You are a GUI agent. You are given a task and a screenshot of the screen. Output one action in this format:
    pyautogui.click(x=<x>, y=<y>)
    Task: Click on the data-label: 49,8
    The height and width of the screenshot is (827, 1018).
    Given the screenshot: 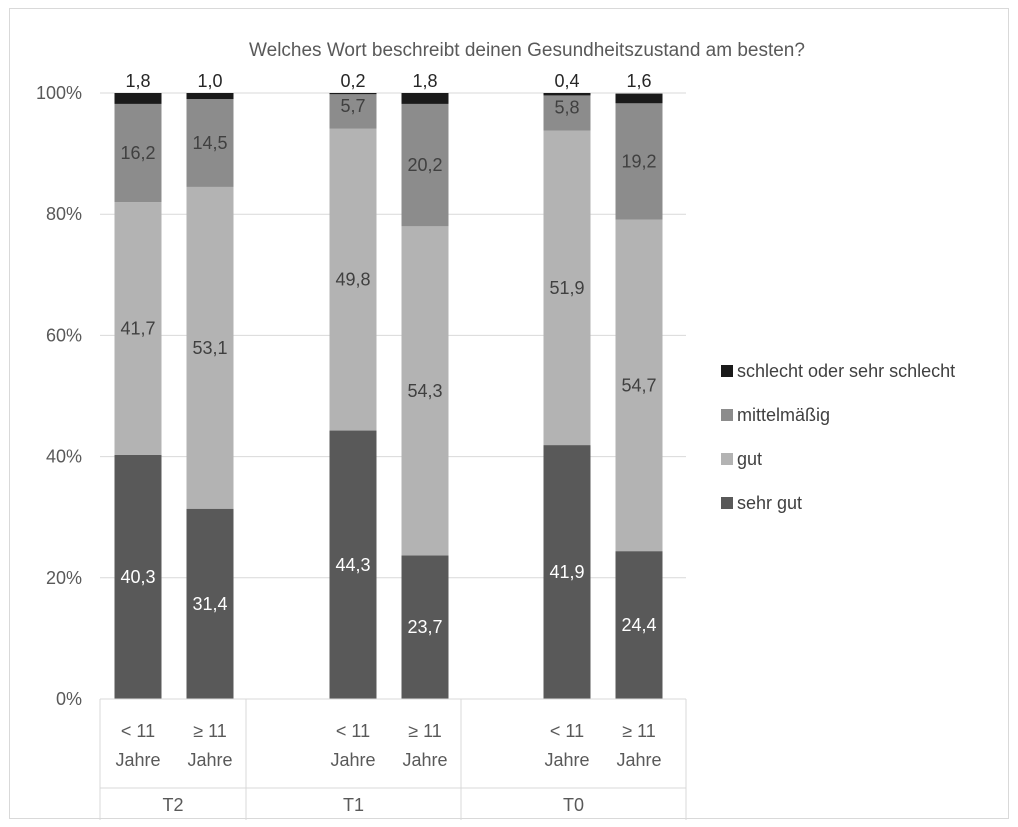 What is the action you would take?
    pyautogui.click(x=352, y=280)
    